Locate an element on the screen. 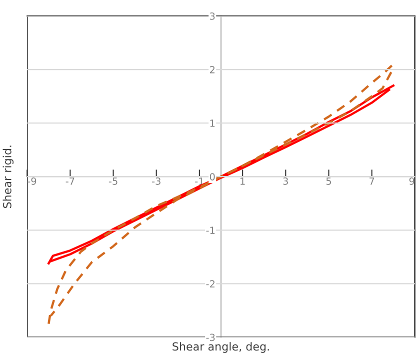 The image size is (417, 355). x-tick-label: -3 is located at coordinates (156, 181).